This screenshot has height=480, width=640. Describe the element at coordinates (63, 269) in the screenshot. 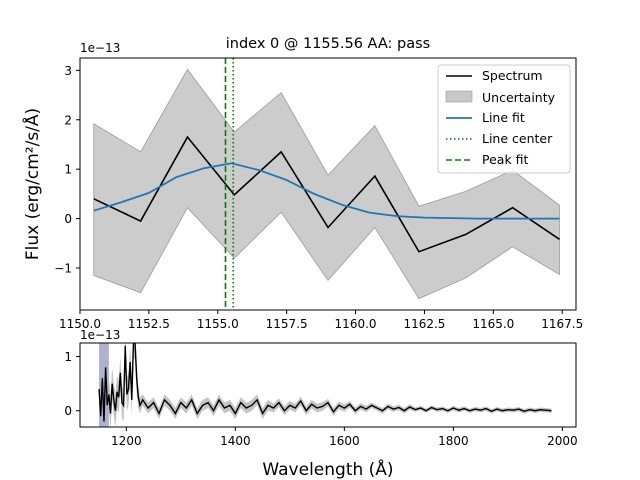

I see `top-y-tick-label: −1` at that location.